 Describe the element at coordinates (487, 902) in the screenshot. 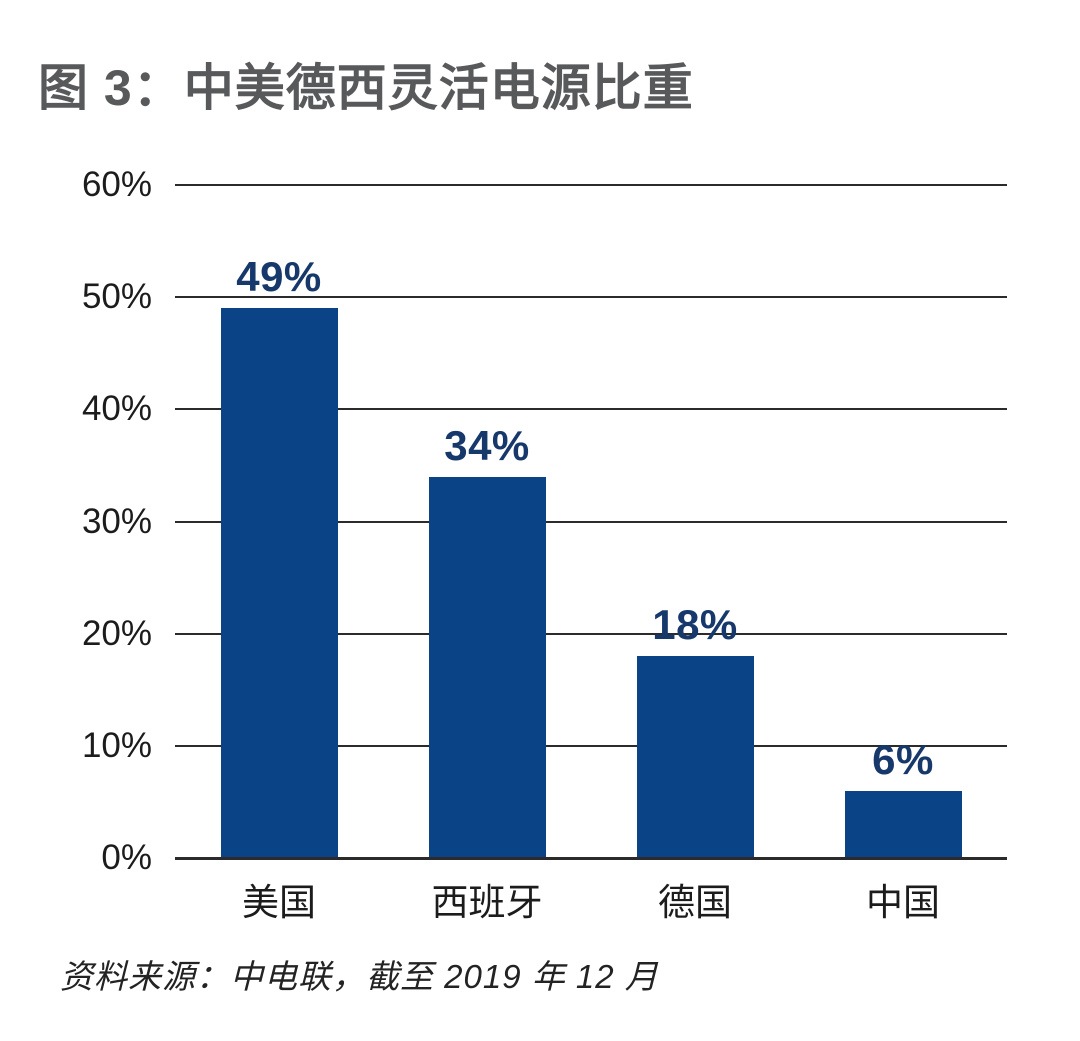

I see `x-category-label: 西班牙` at that location.